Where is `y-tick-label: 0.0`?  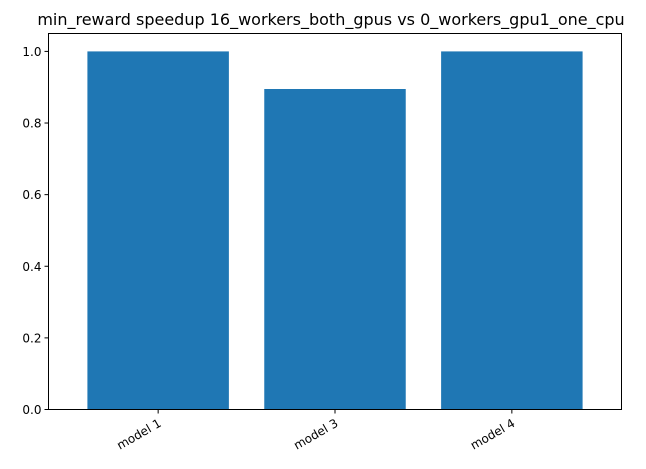 y-tick-label: 0.0 is located at coordinates (31, 410).